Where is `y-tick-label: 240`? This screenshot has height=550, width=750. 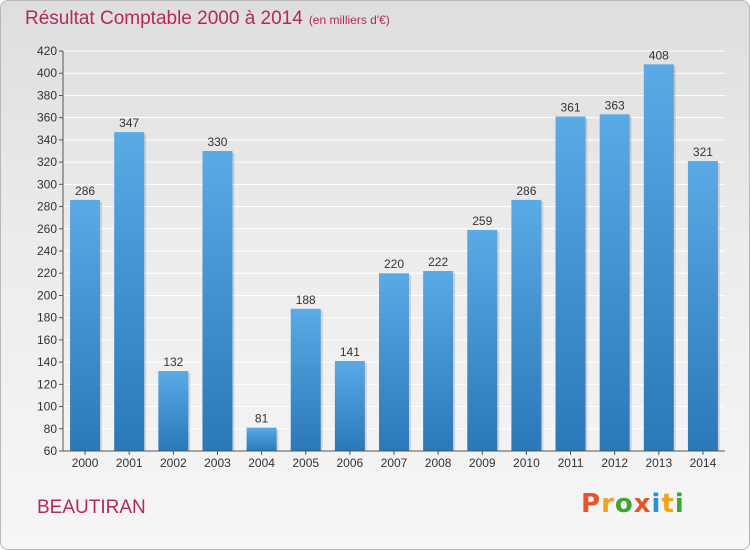
y-tick-label: 240 is located at coordinates (47, 251).